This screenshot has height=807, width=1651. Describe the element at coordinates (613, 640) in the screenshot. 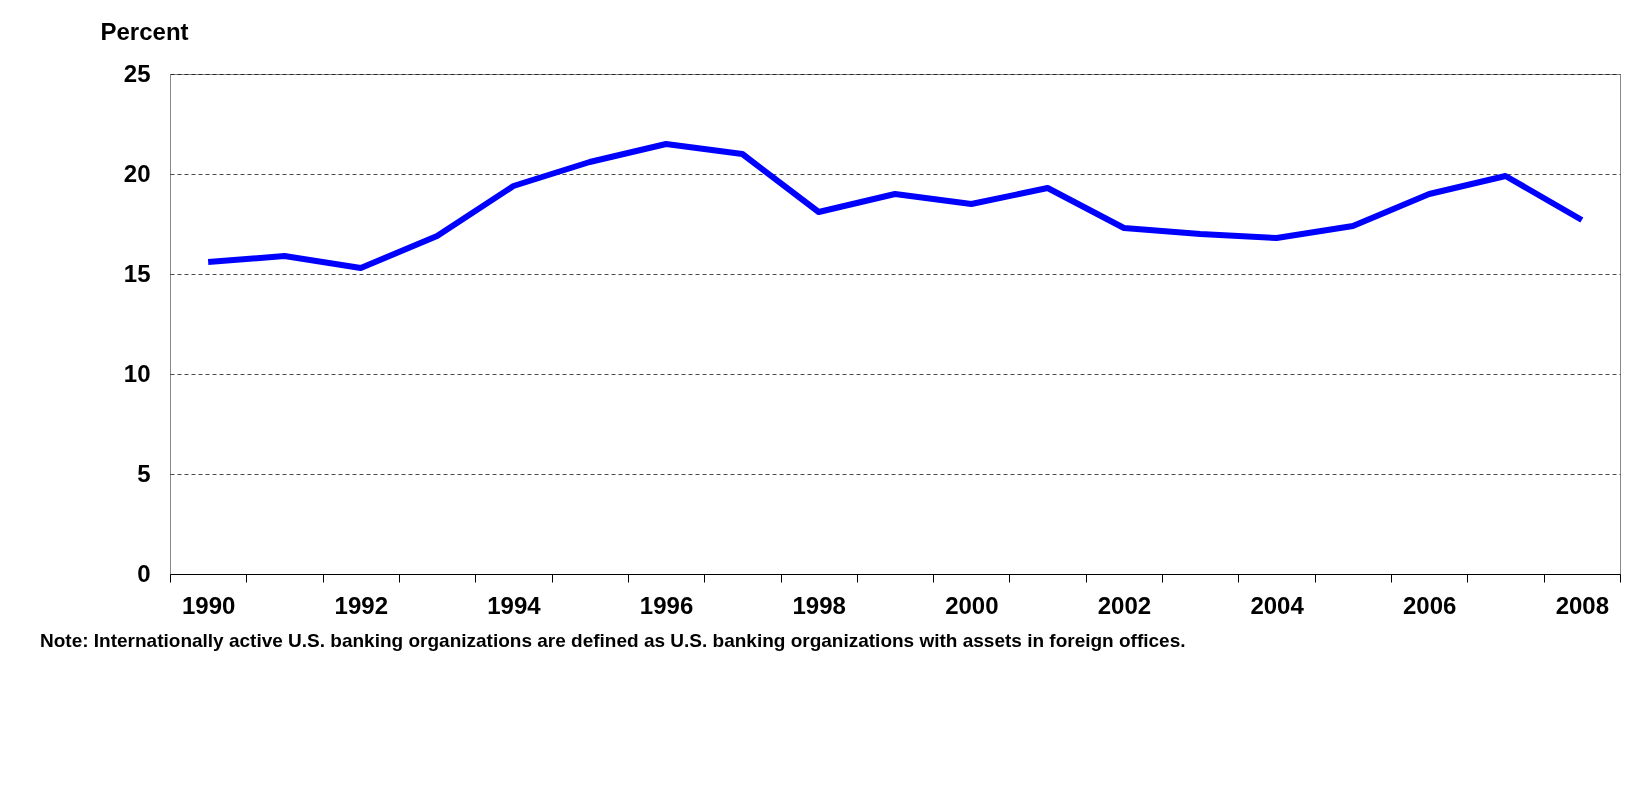

I see `text: Note: Internationally active U.S. banking organizations are defined as U.S. banking organizations with assets in foreign offices.` at that location.